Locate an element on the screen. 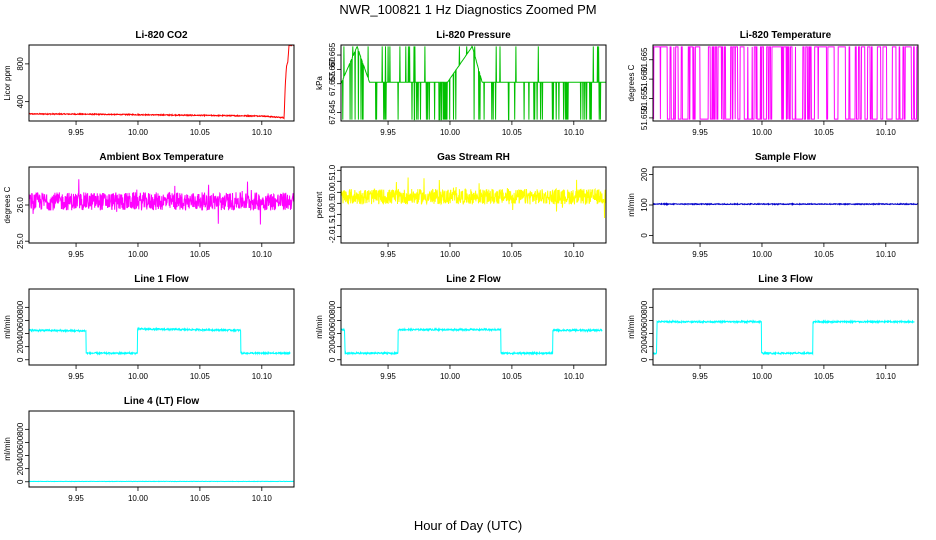 The image size is (936, 540). x-axis-title: Hour of Day (UTC) is located at coordinates (468, 525).